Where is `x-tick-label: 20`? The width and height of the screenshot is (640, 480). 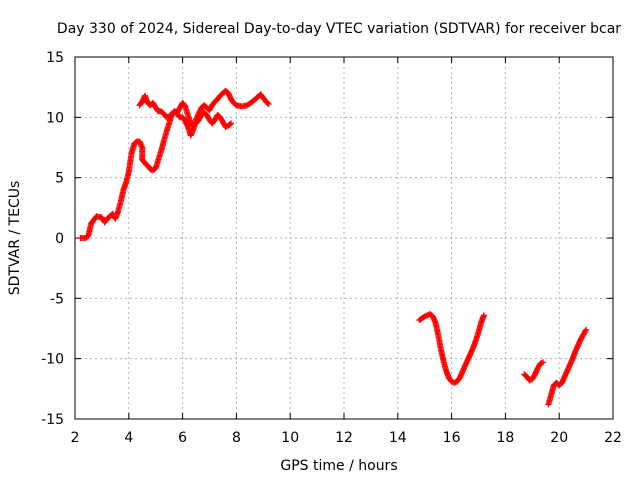 x-tick-label: 20 is located at coordinates (559, 438).